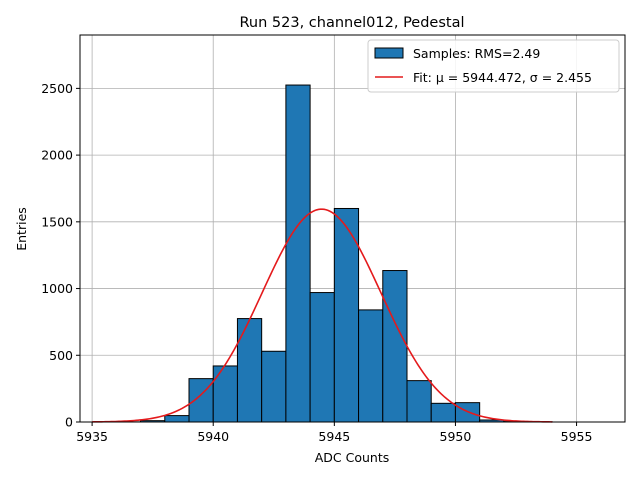  What do you see at coordinates (57, 288) in the screenshot?
I see `y-tick-label: 1000` at bounding box center [57, 288].